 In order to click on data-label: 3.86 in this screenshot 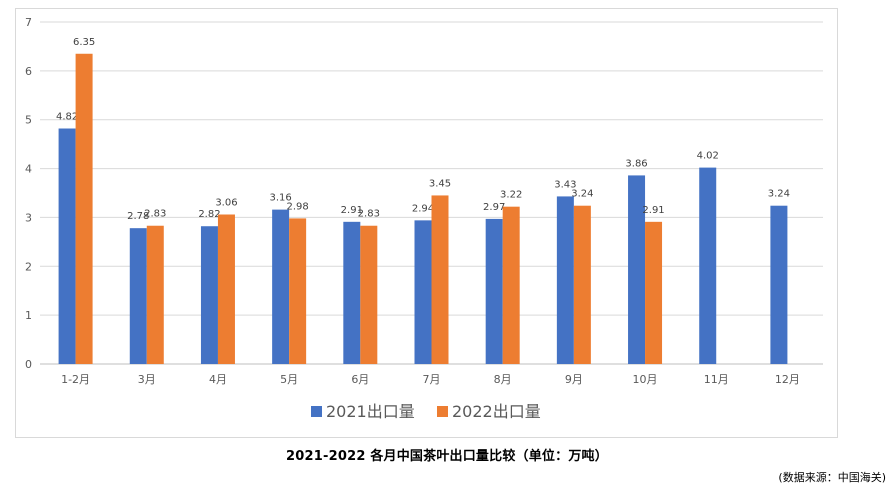, I will do `click(636, 163)`.